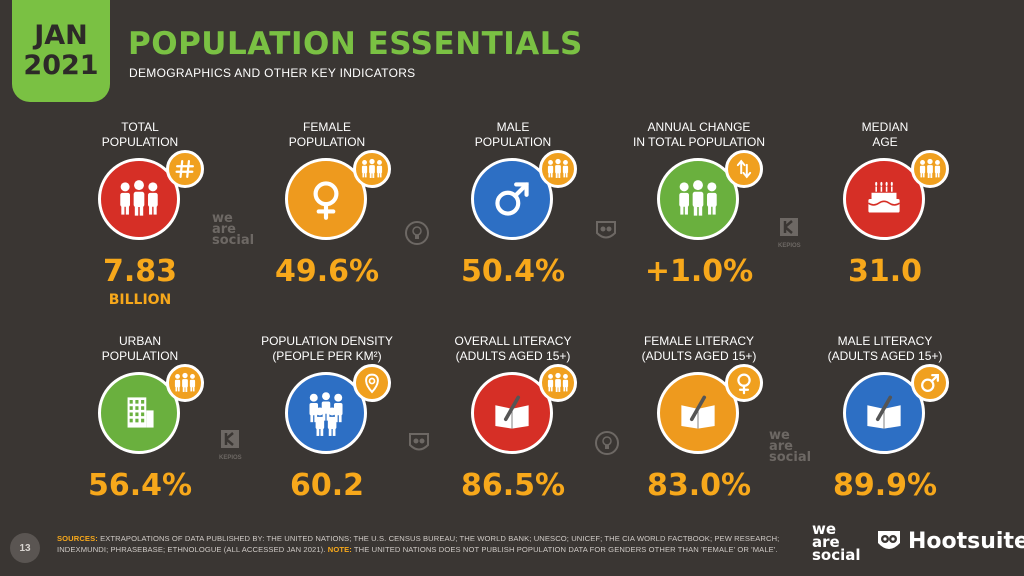 The image size is (1024, 576). I want to click on stat-card: MEDIAN AGE 31.0, so click(885, 203).